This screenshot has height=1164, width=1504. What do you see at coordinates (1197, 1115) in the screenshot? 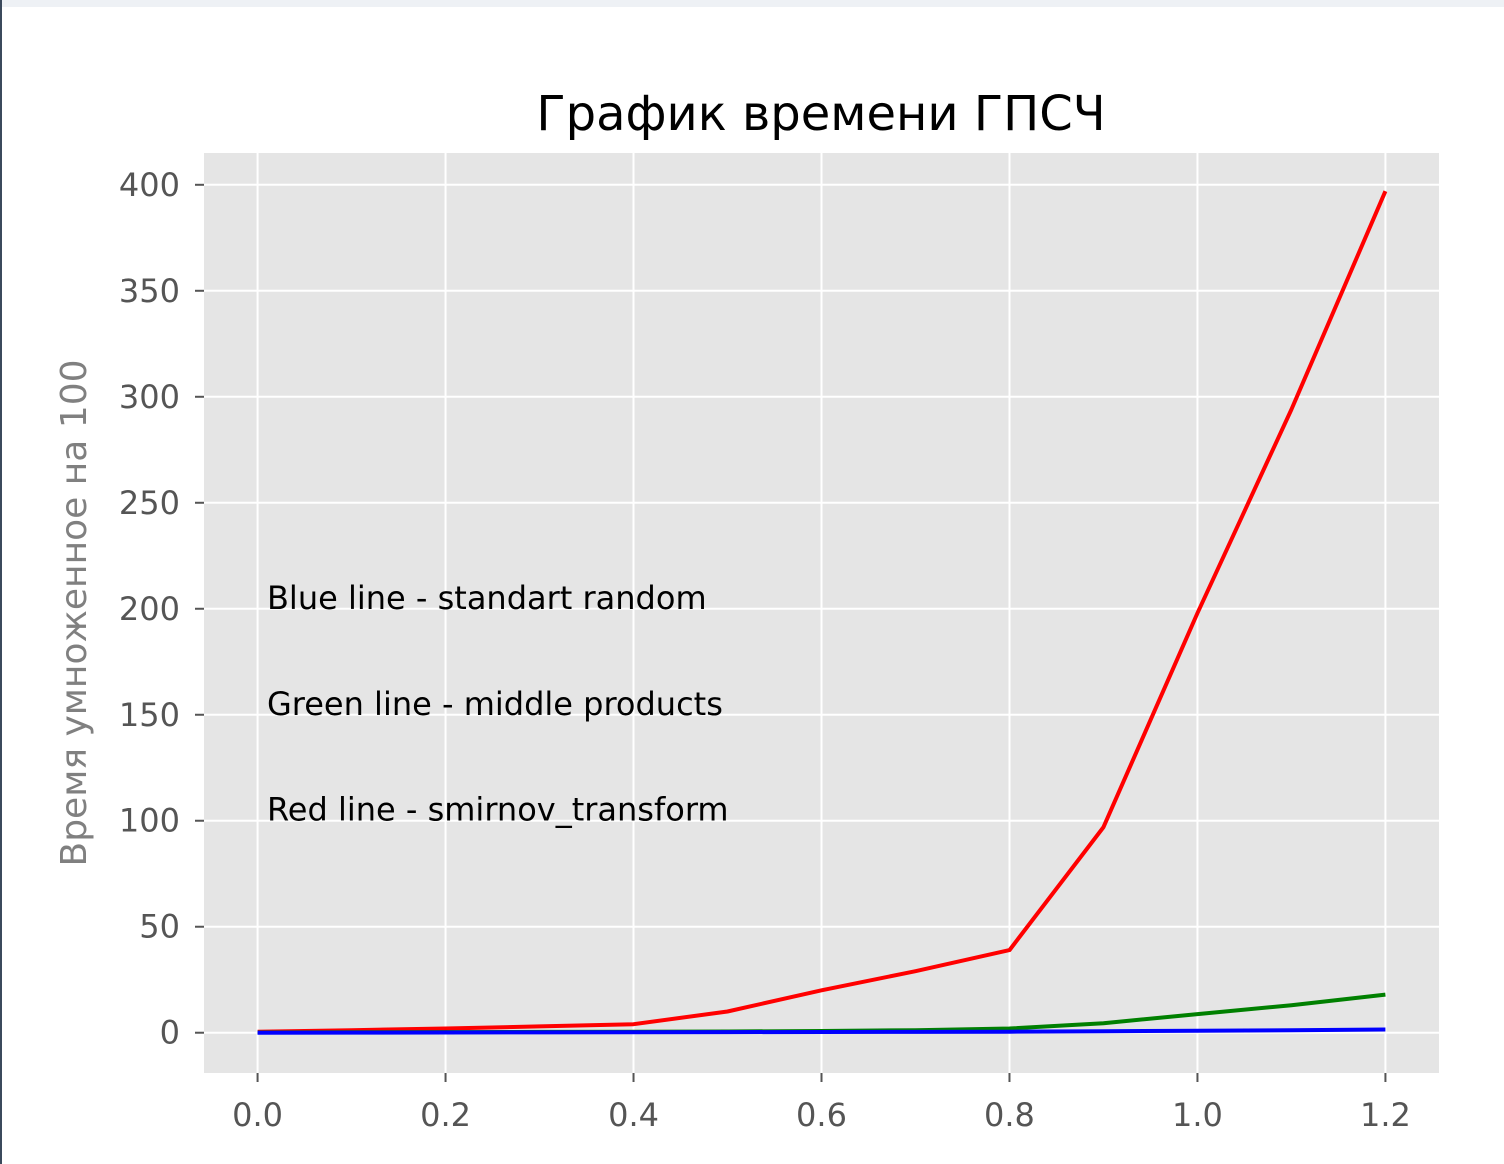
I see `x-tick-label: 1.0` at bounding box center [1197, 1115].